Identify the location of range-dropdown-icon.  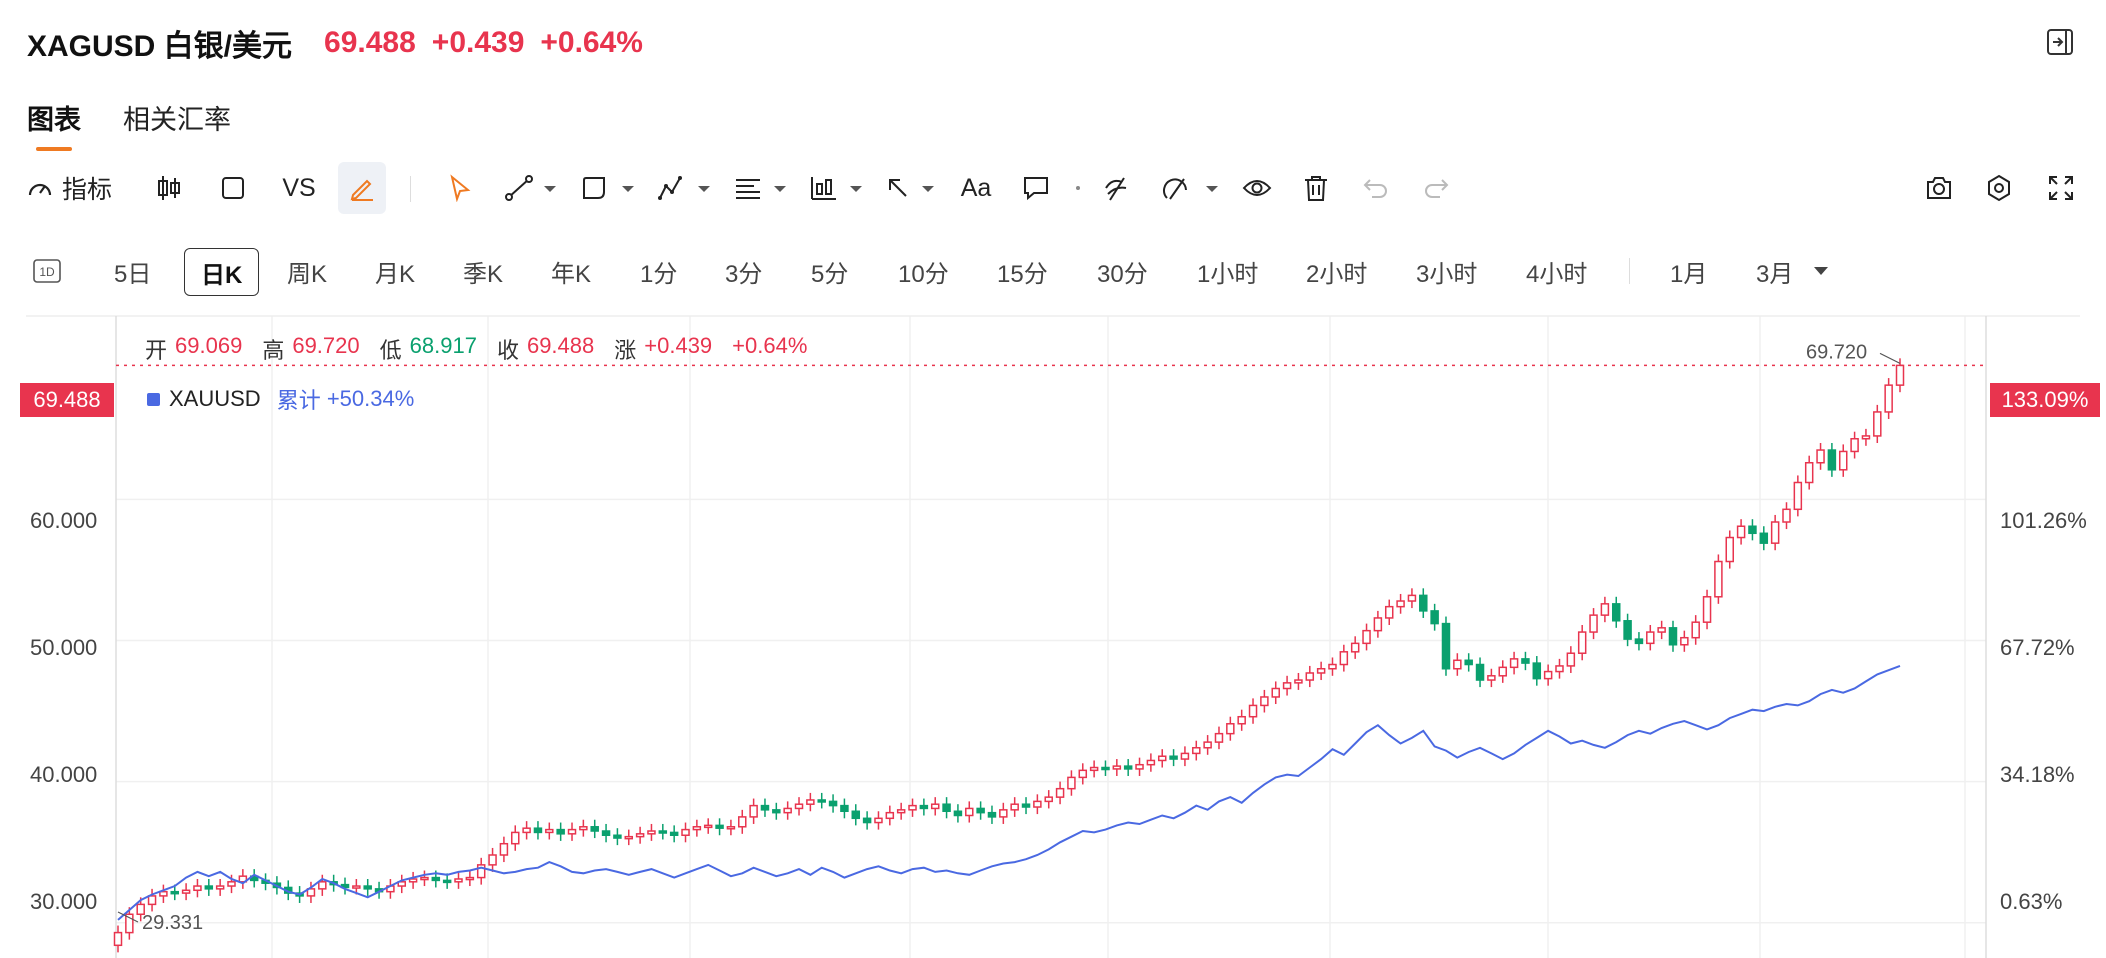
(1821, 271).